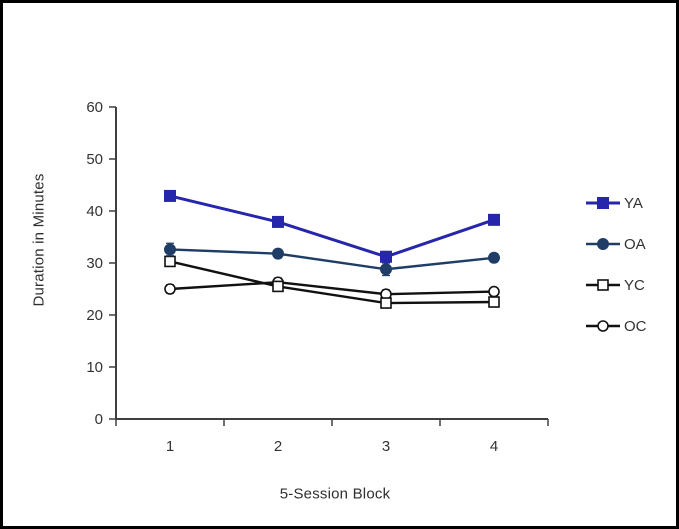 This screenshot has height=529, width=679. I want to click on x-axis-title: 5-Session Block, so click(335, 494).